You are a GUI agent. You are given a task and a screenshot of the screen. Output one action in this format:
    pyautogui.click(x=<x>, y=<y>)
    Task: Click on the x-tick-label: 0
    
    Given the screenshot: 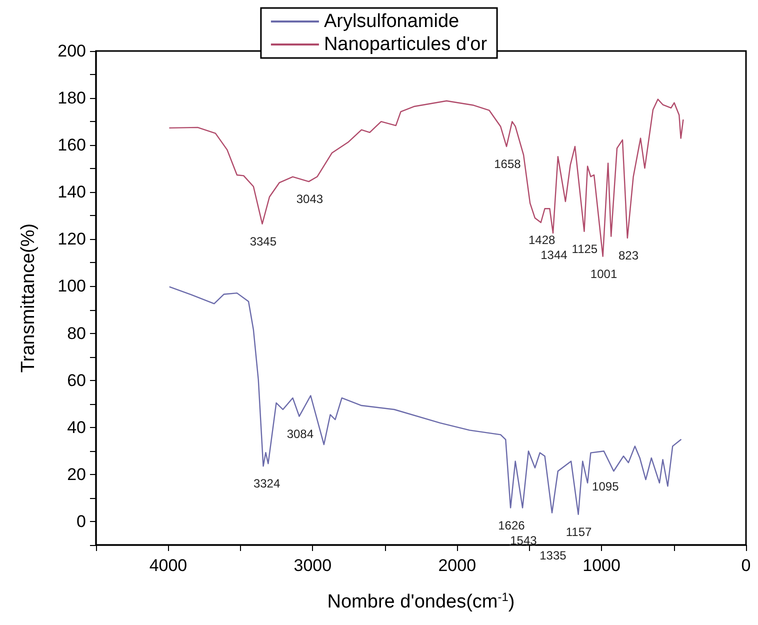 What is the action you would take?
    pyautogui.click(x=746, y=565)
    